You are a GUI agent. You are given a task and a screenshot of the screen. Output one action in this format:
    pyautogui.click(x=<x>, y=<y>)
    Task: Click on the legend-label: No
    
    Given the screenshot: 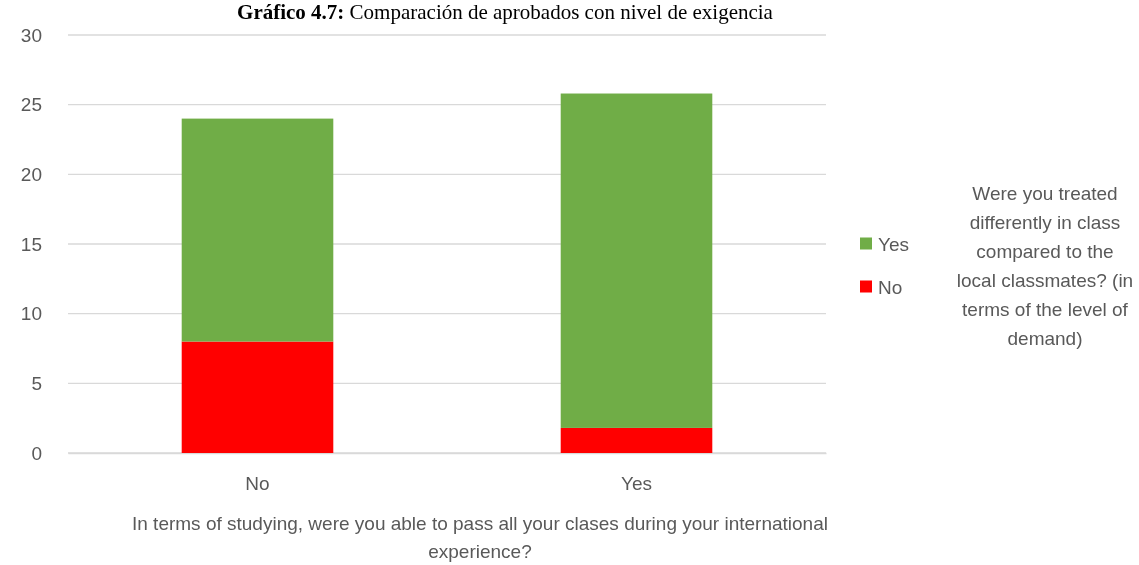 What is the action you would take?
    pyautogui.click(x=890, y=287)
    